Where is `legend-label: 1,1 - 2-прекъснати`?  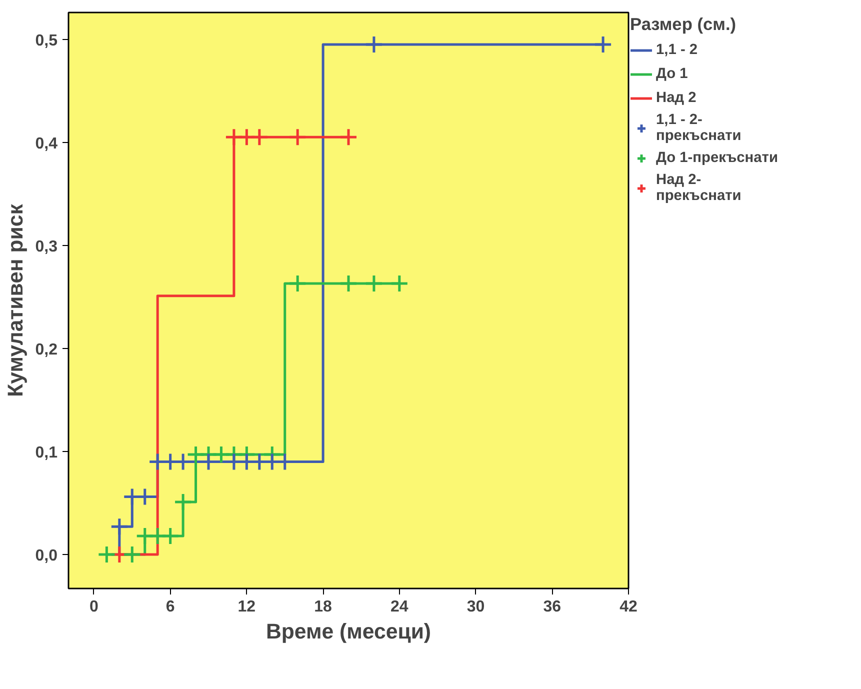 legend-label: 1,1 - 2-прекъснати is located at coordinates (699, 128).